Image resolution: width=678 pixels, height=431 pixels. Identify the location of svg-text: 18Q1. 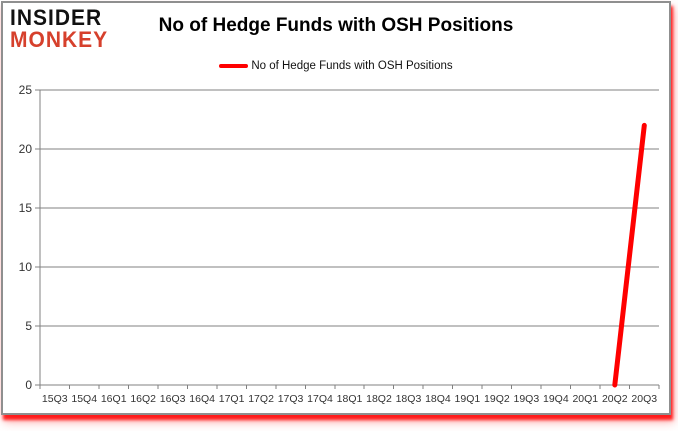
(350, 399).